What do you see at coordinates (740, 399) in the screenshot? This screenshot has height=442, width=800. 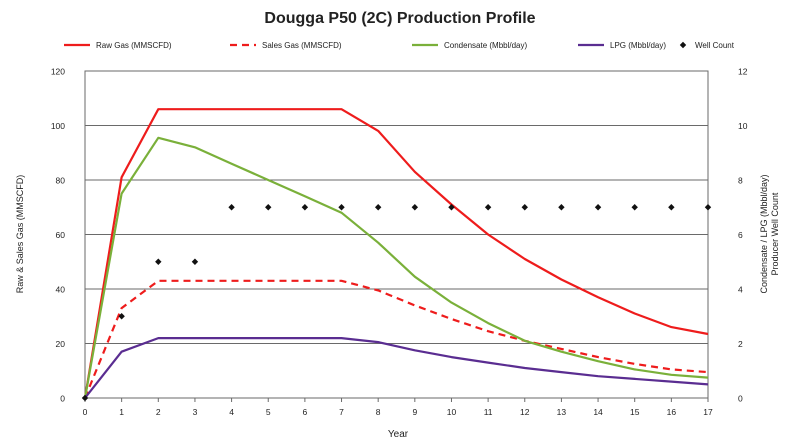 I see `y-right-tick-label: 0` at bounding box center [740, 399].